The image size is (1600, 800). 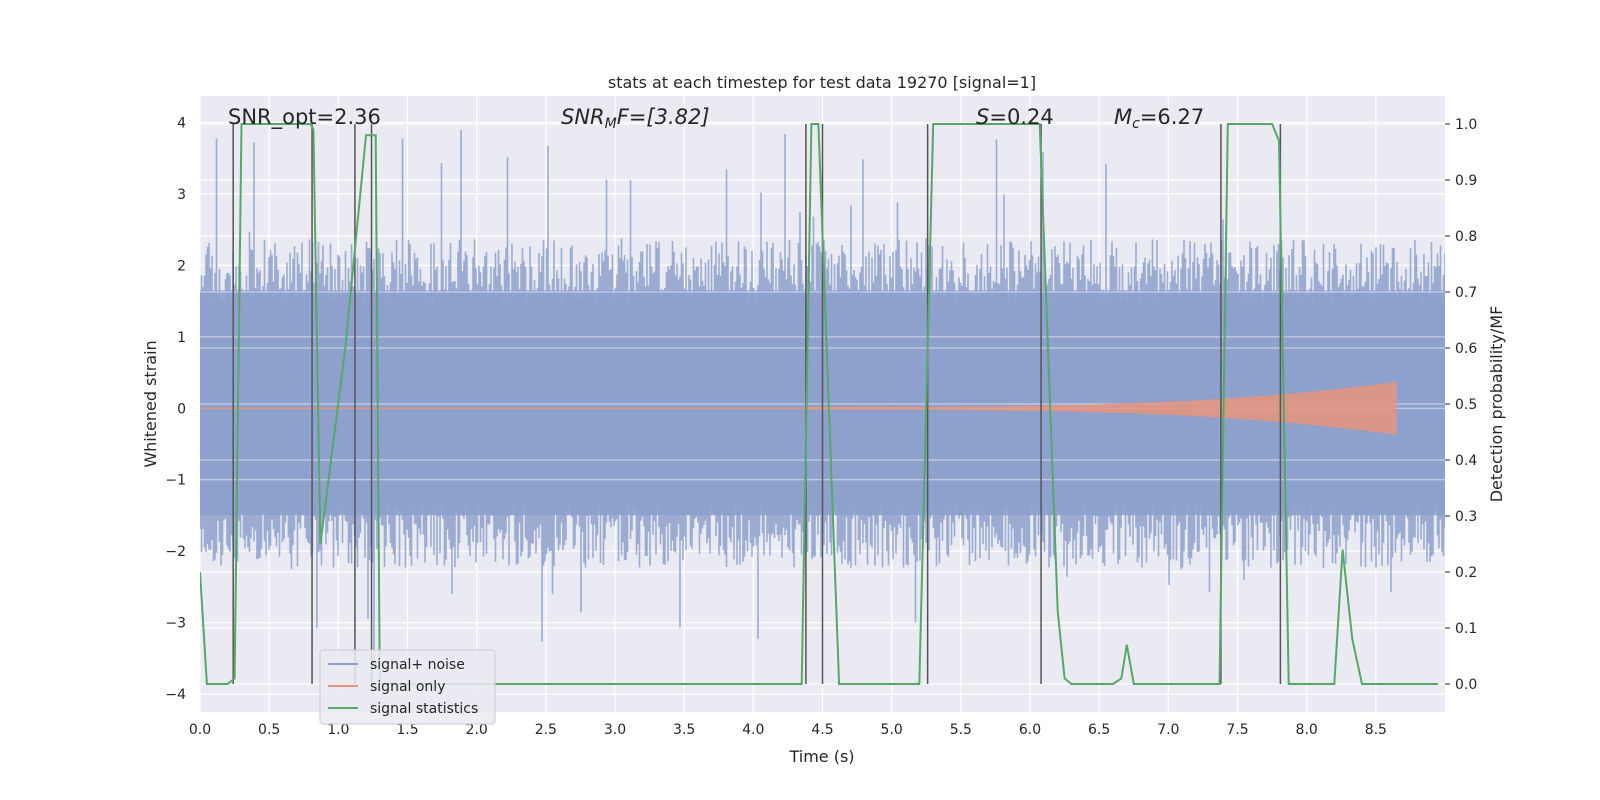 I want to click on x-tick-label: 2.5, so click(x=546, y=730).